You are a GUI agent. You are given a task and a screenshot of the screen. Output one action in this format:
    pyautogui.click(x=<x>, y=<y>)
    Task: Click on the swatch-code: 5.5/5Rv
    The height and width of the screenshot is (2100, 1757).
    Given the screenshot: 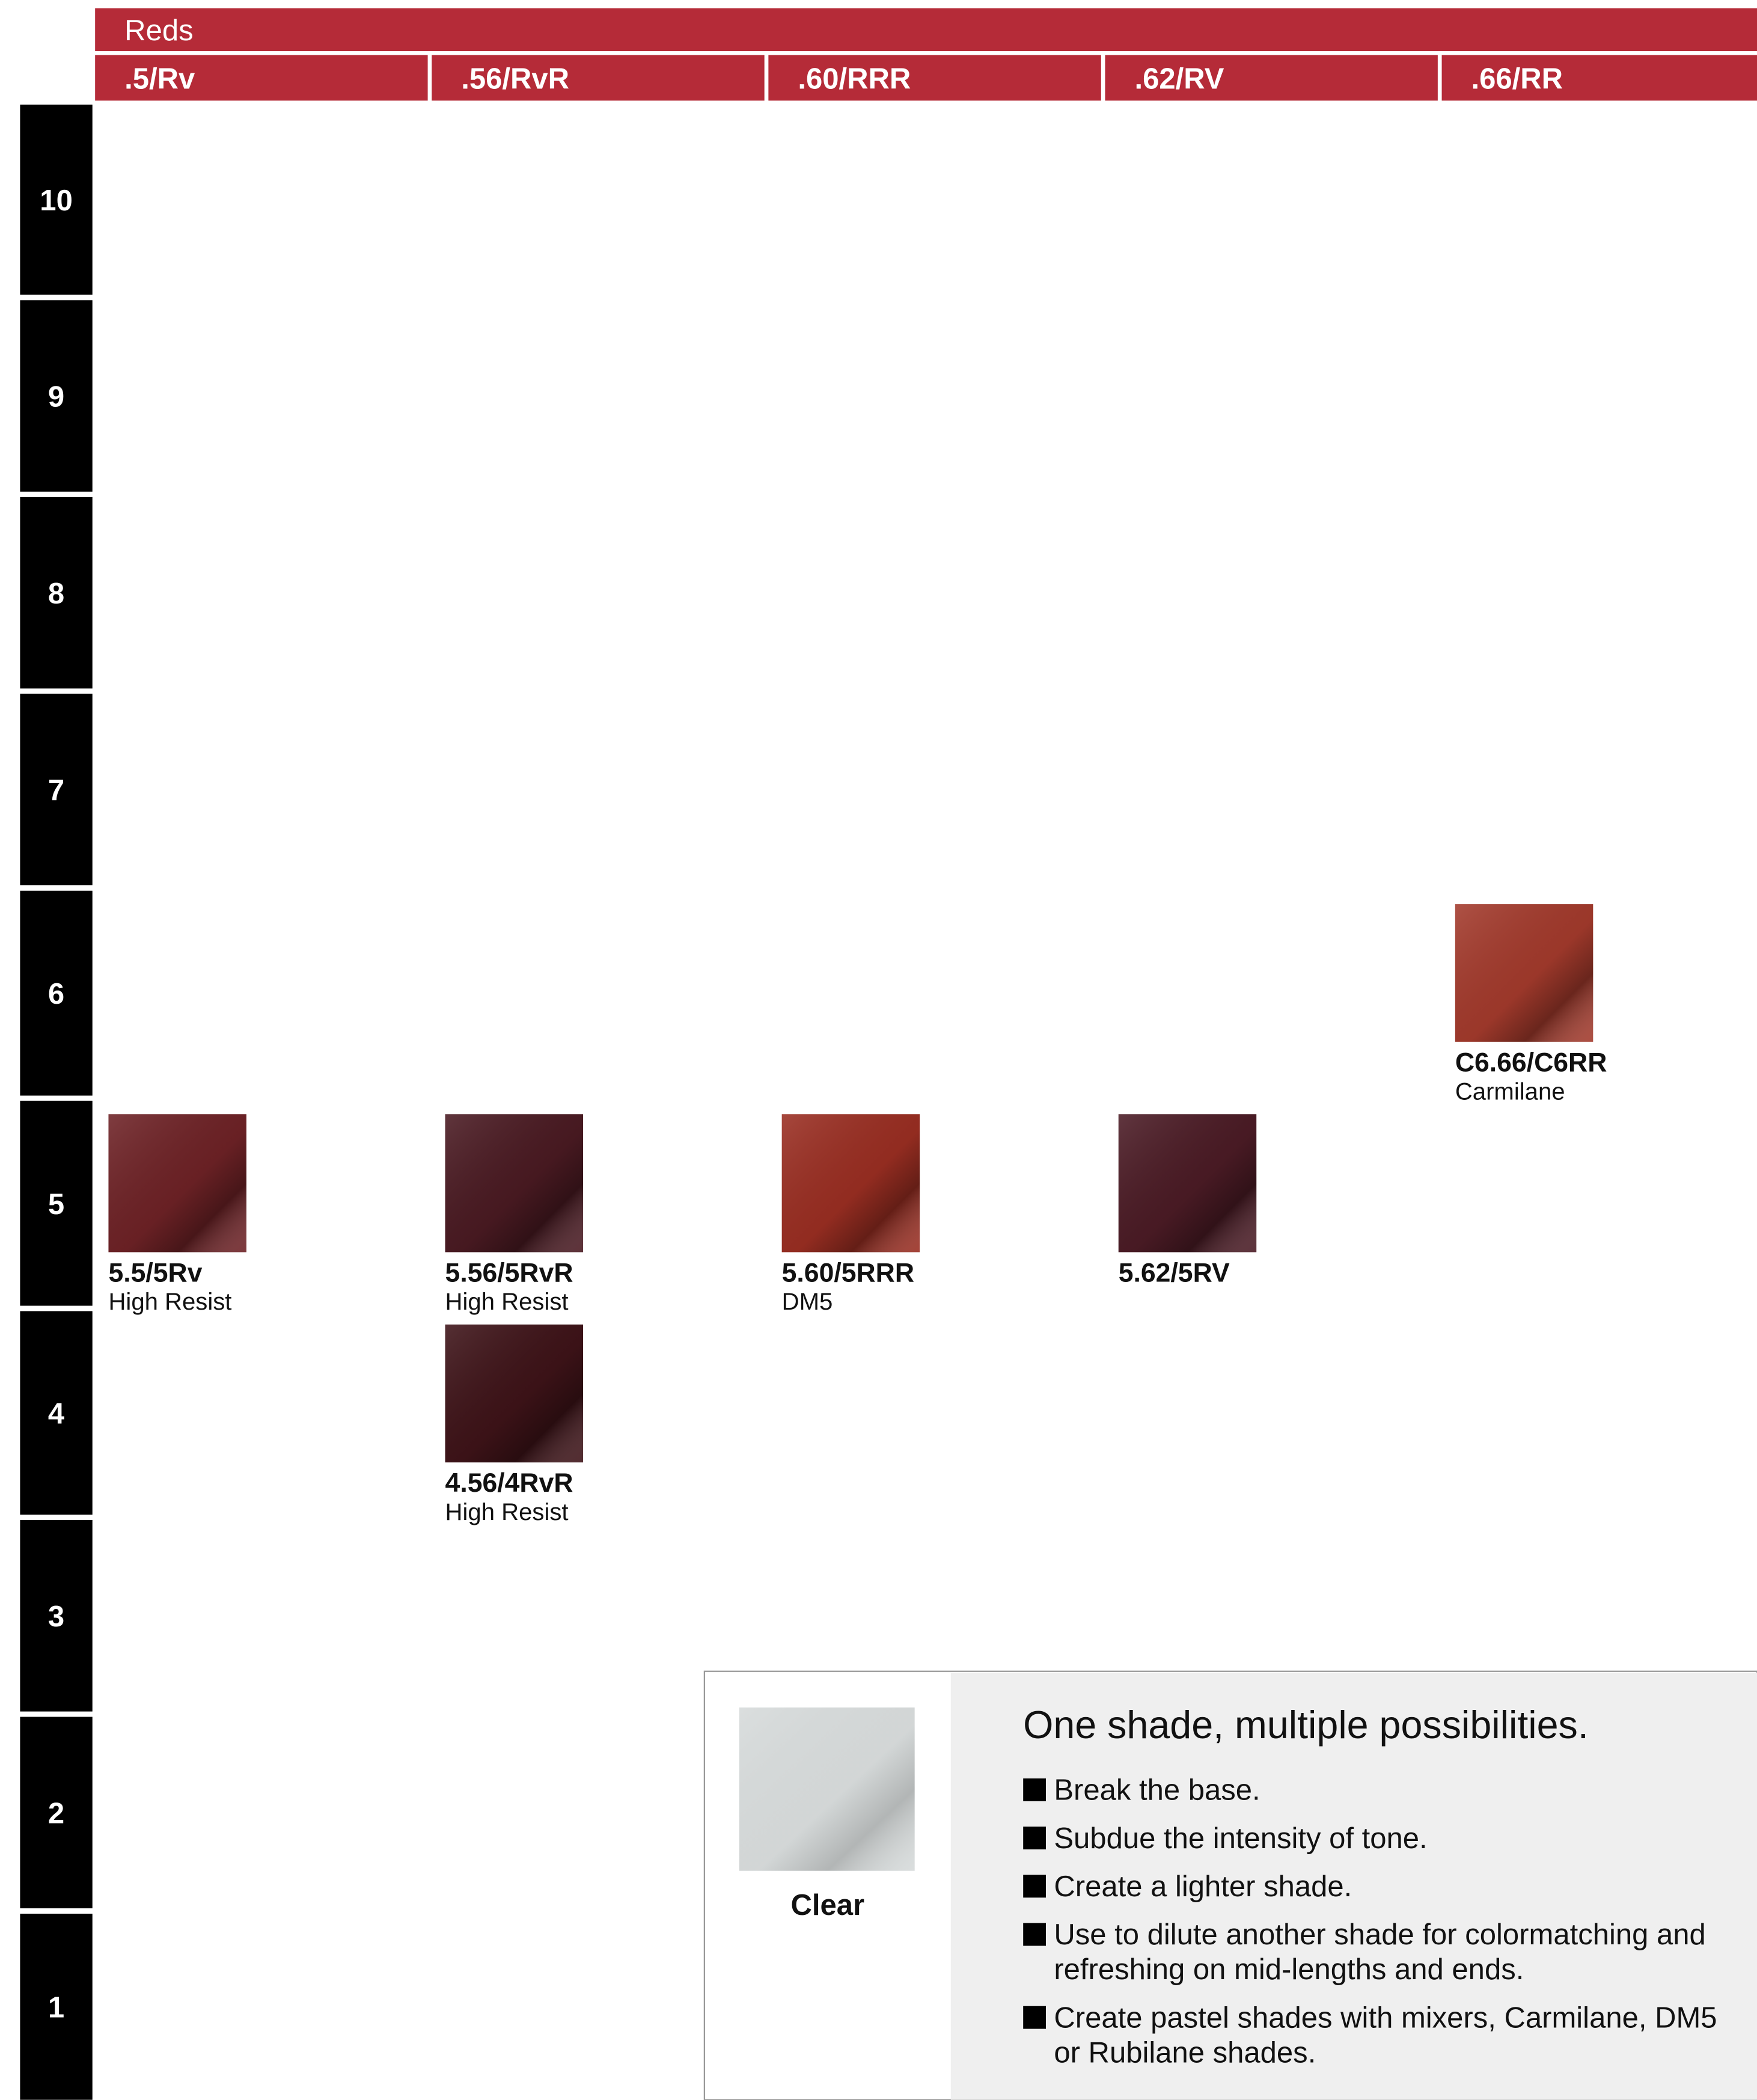 What is the action you would take?
    pyautogui.click(x=155, y=1272)
    